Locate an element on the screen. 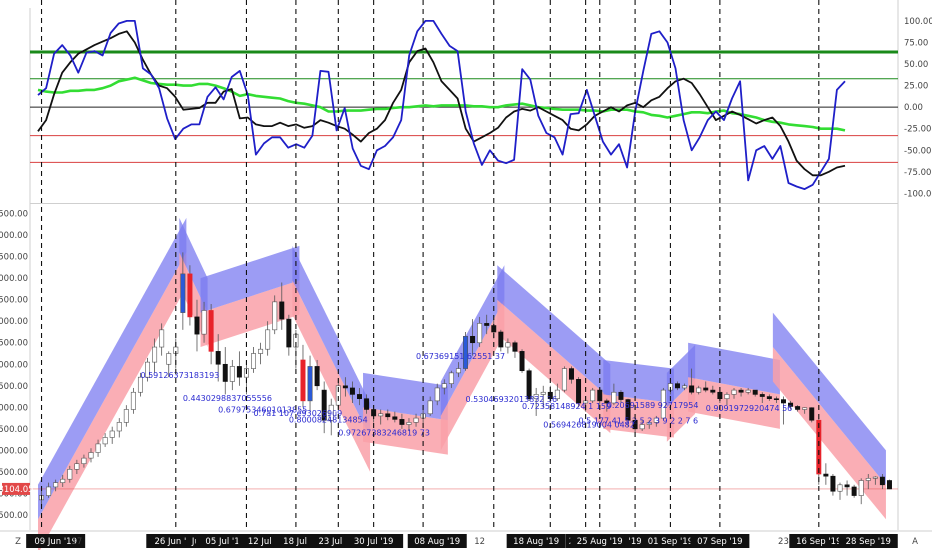  time-axis-left-glyph: Z is located at coordinates (18, 542).